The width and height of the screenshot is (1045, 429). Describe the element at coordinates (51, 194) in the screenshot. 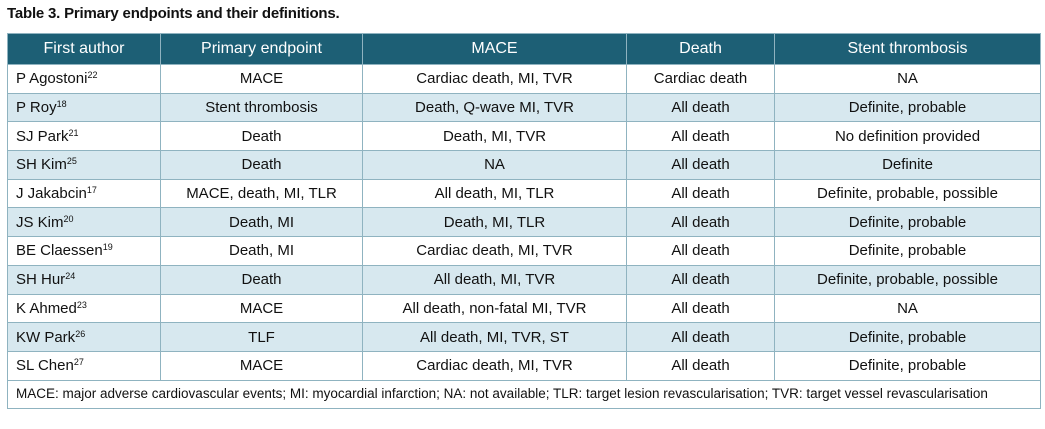

I see `author-name: J Jakabcin` at that location.